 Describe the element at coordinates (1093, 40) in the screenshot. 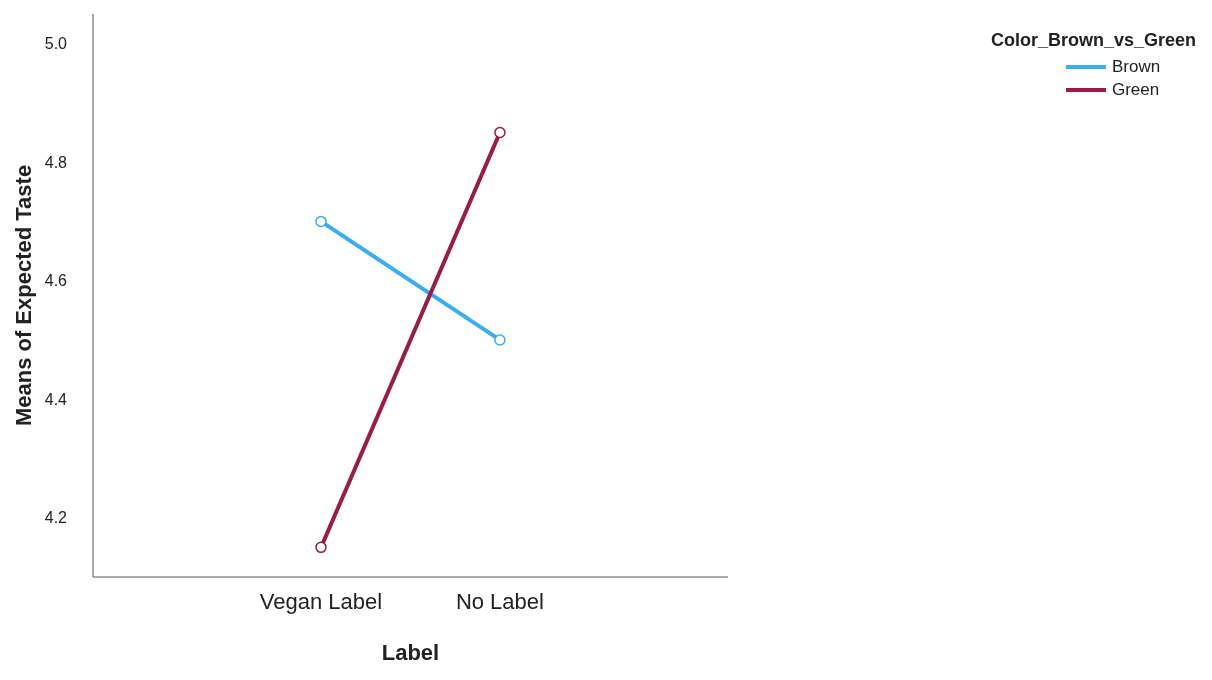

I see `legend-title: Color_Brown_vs_Green` at that location.